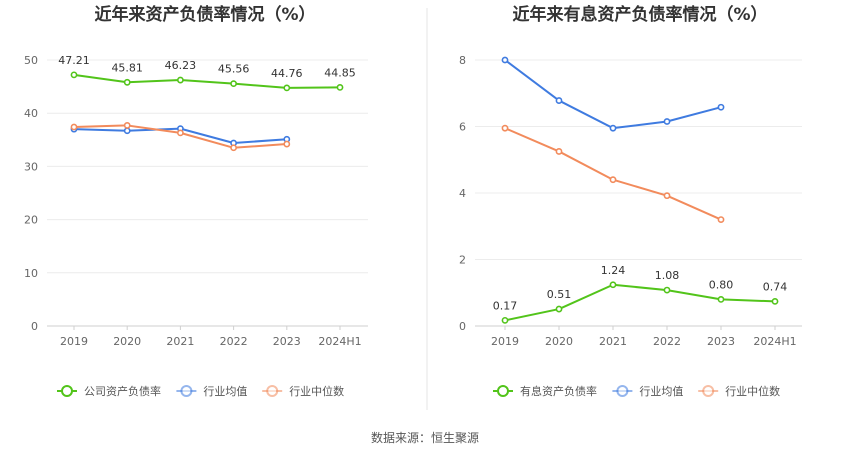 The height and width of the screenshot is (459, 850). What do you see at coordinates (721, 284) in the screenshot?
I see `data-label: 0.80` at bounding box center [721, 284].